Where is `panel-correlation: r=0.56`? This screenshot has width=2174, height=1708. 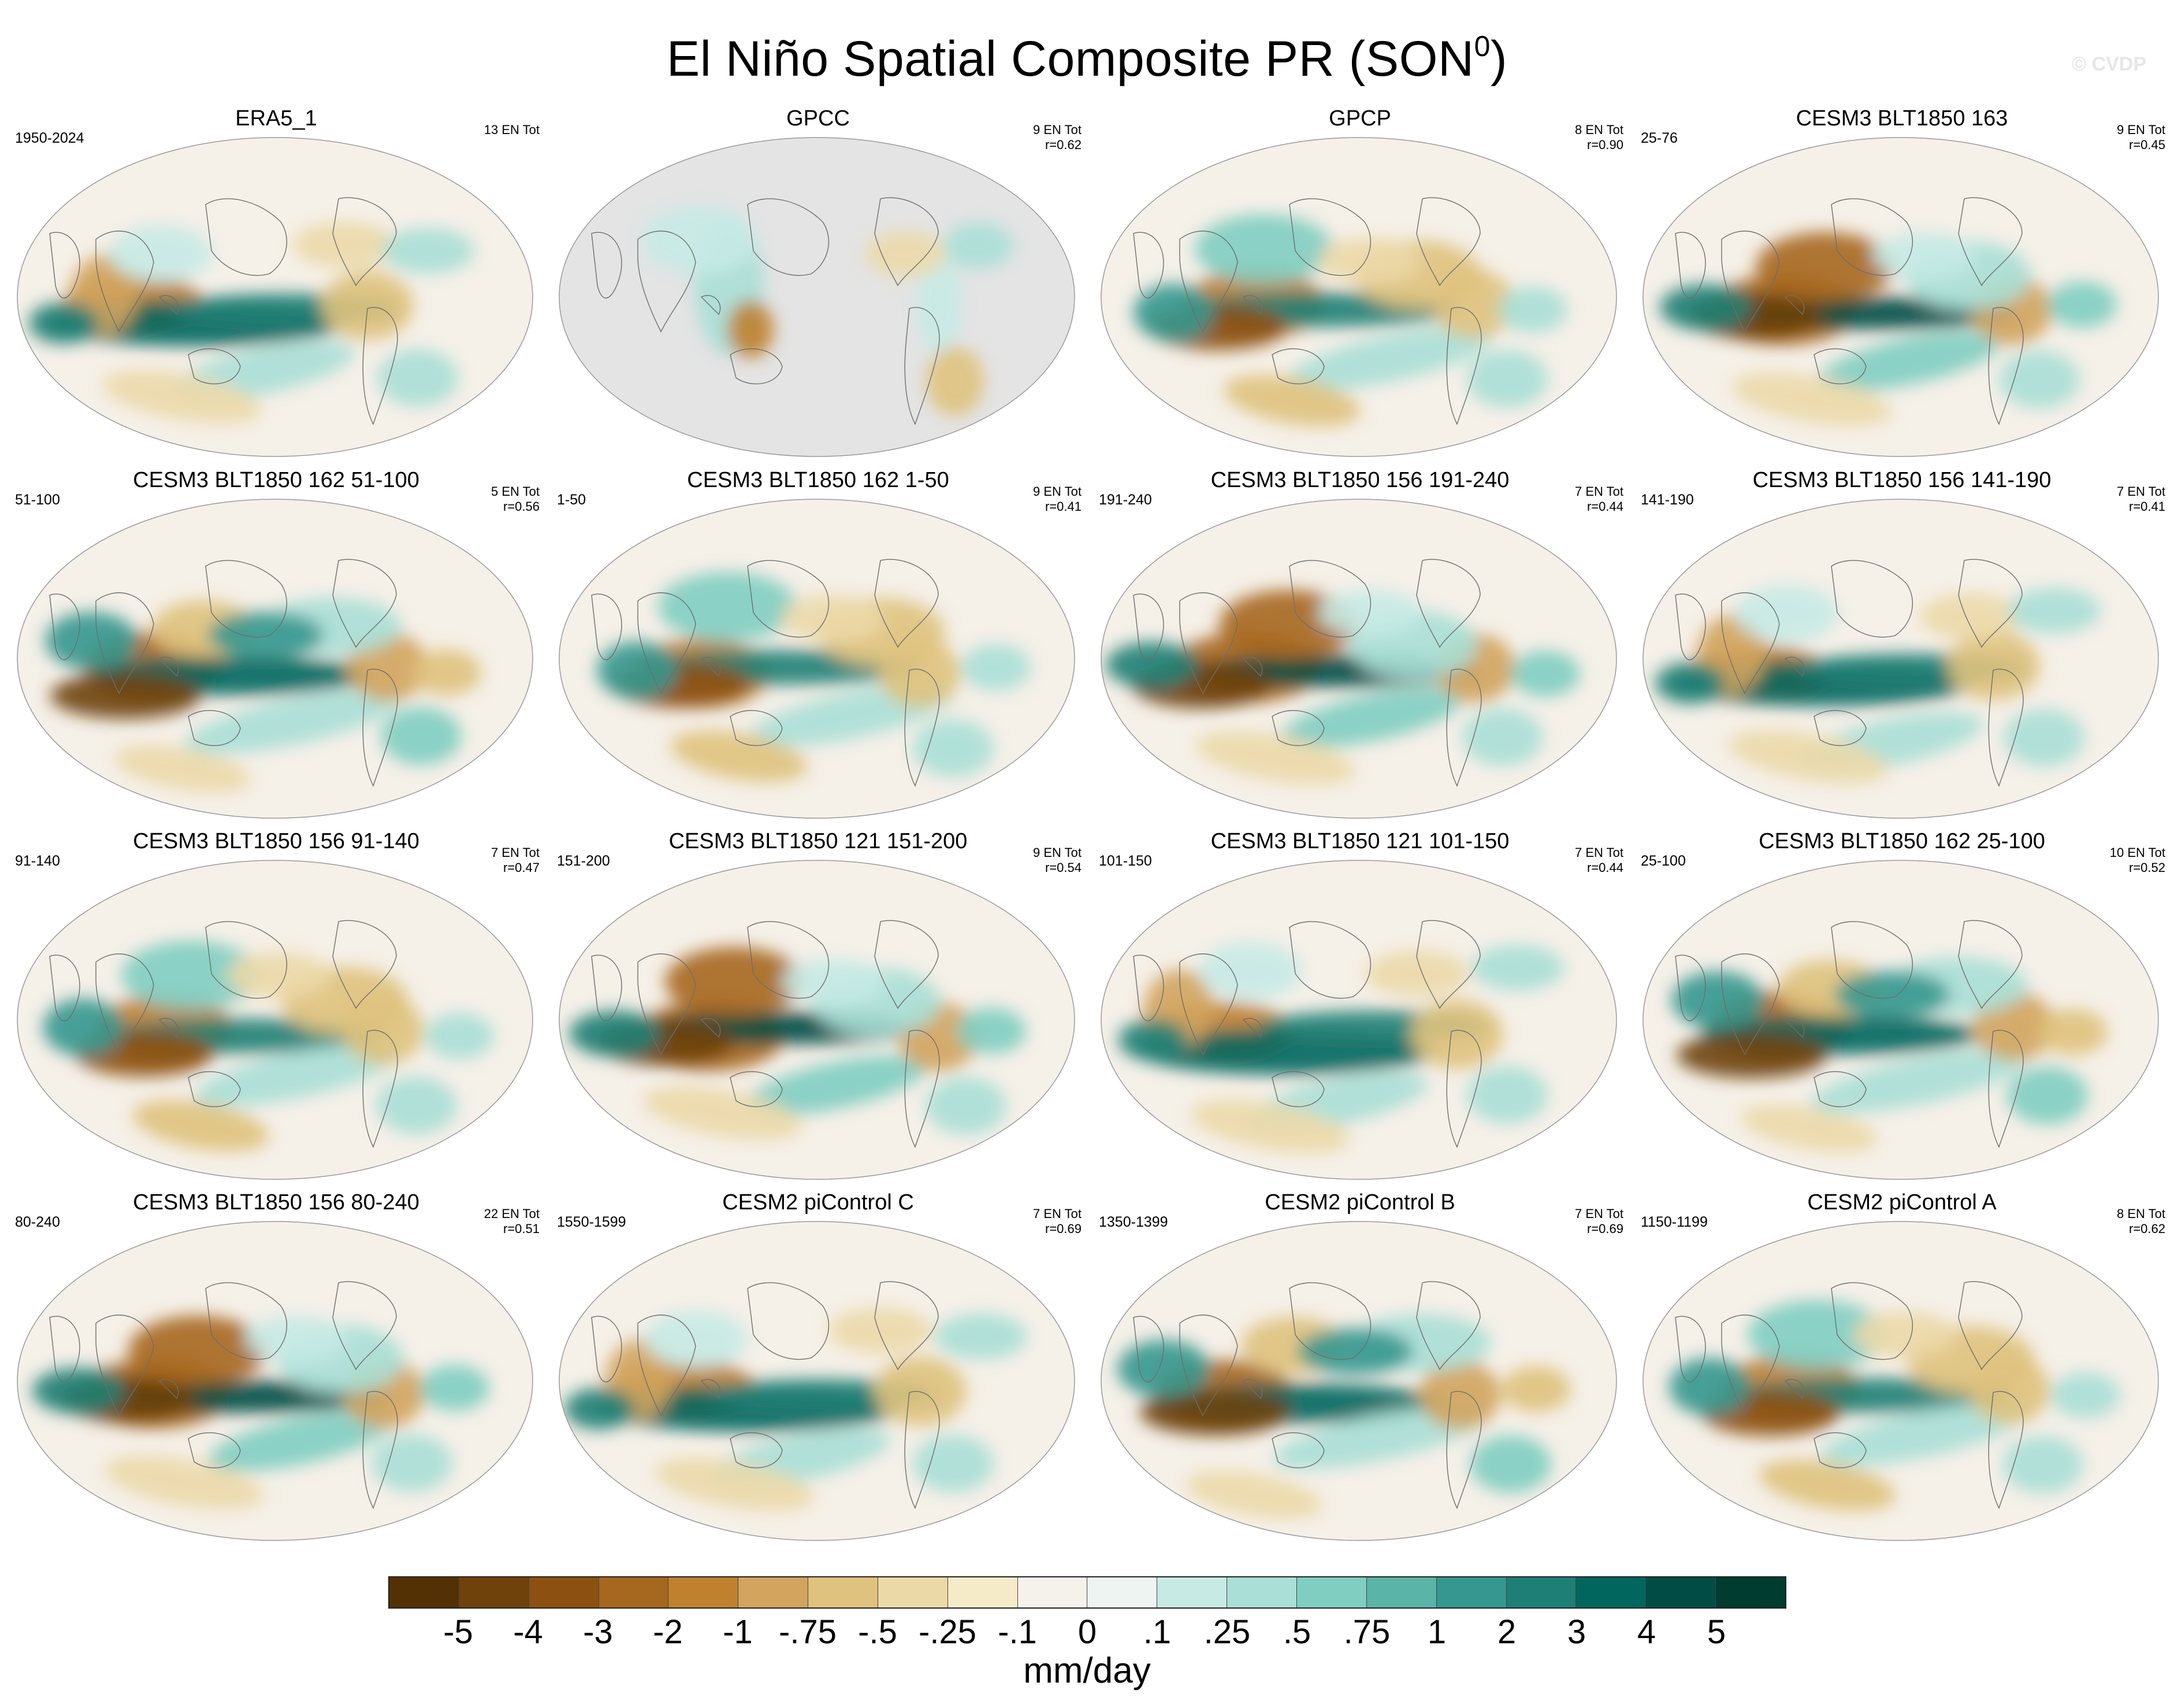
panel-correlation: r=0.56 is located at coordinates (521, 506).